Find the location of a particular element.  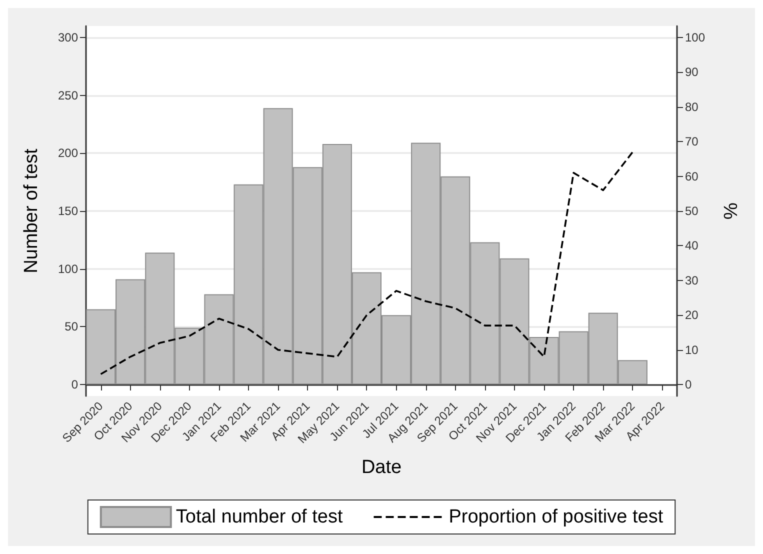

y-tick-label: 50 is located at coordinates (71, 327).